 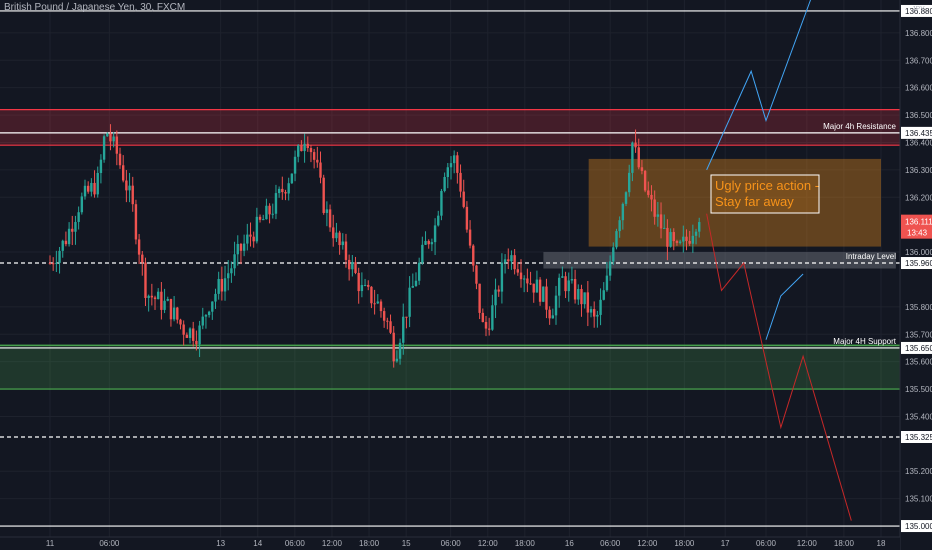 I want to click on projections, so click(x=779, y=260).